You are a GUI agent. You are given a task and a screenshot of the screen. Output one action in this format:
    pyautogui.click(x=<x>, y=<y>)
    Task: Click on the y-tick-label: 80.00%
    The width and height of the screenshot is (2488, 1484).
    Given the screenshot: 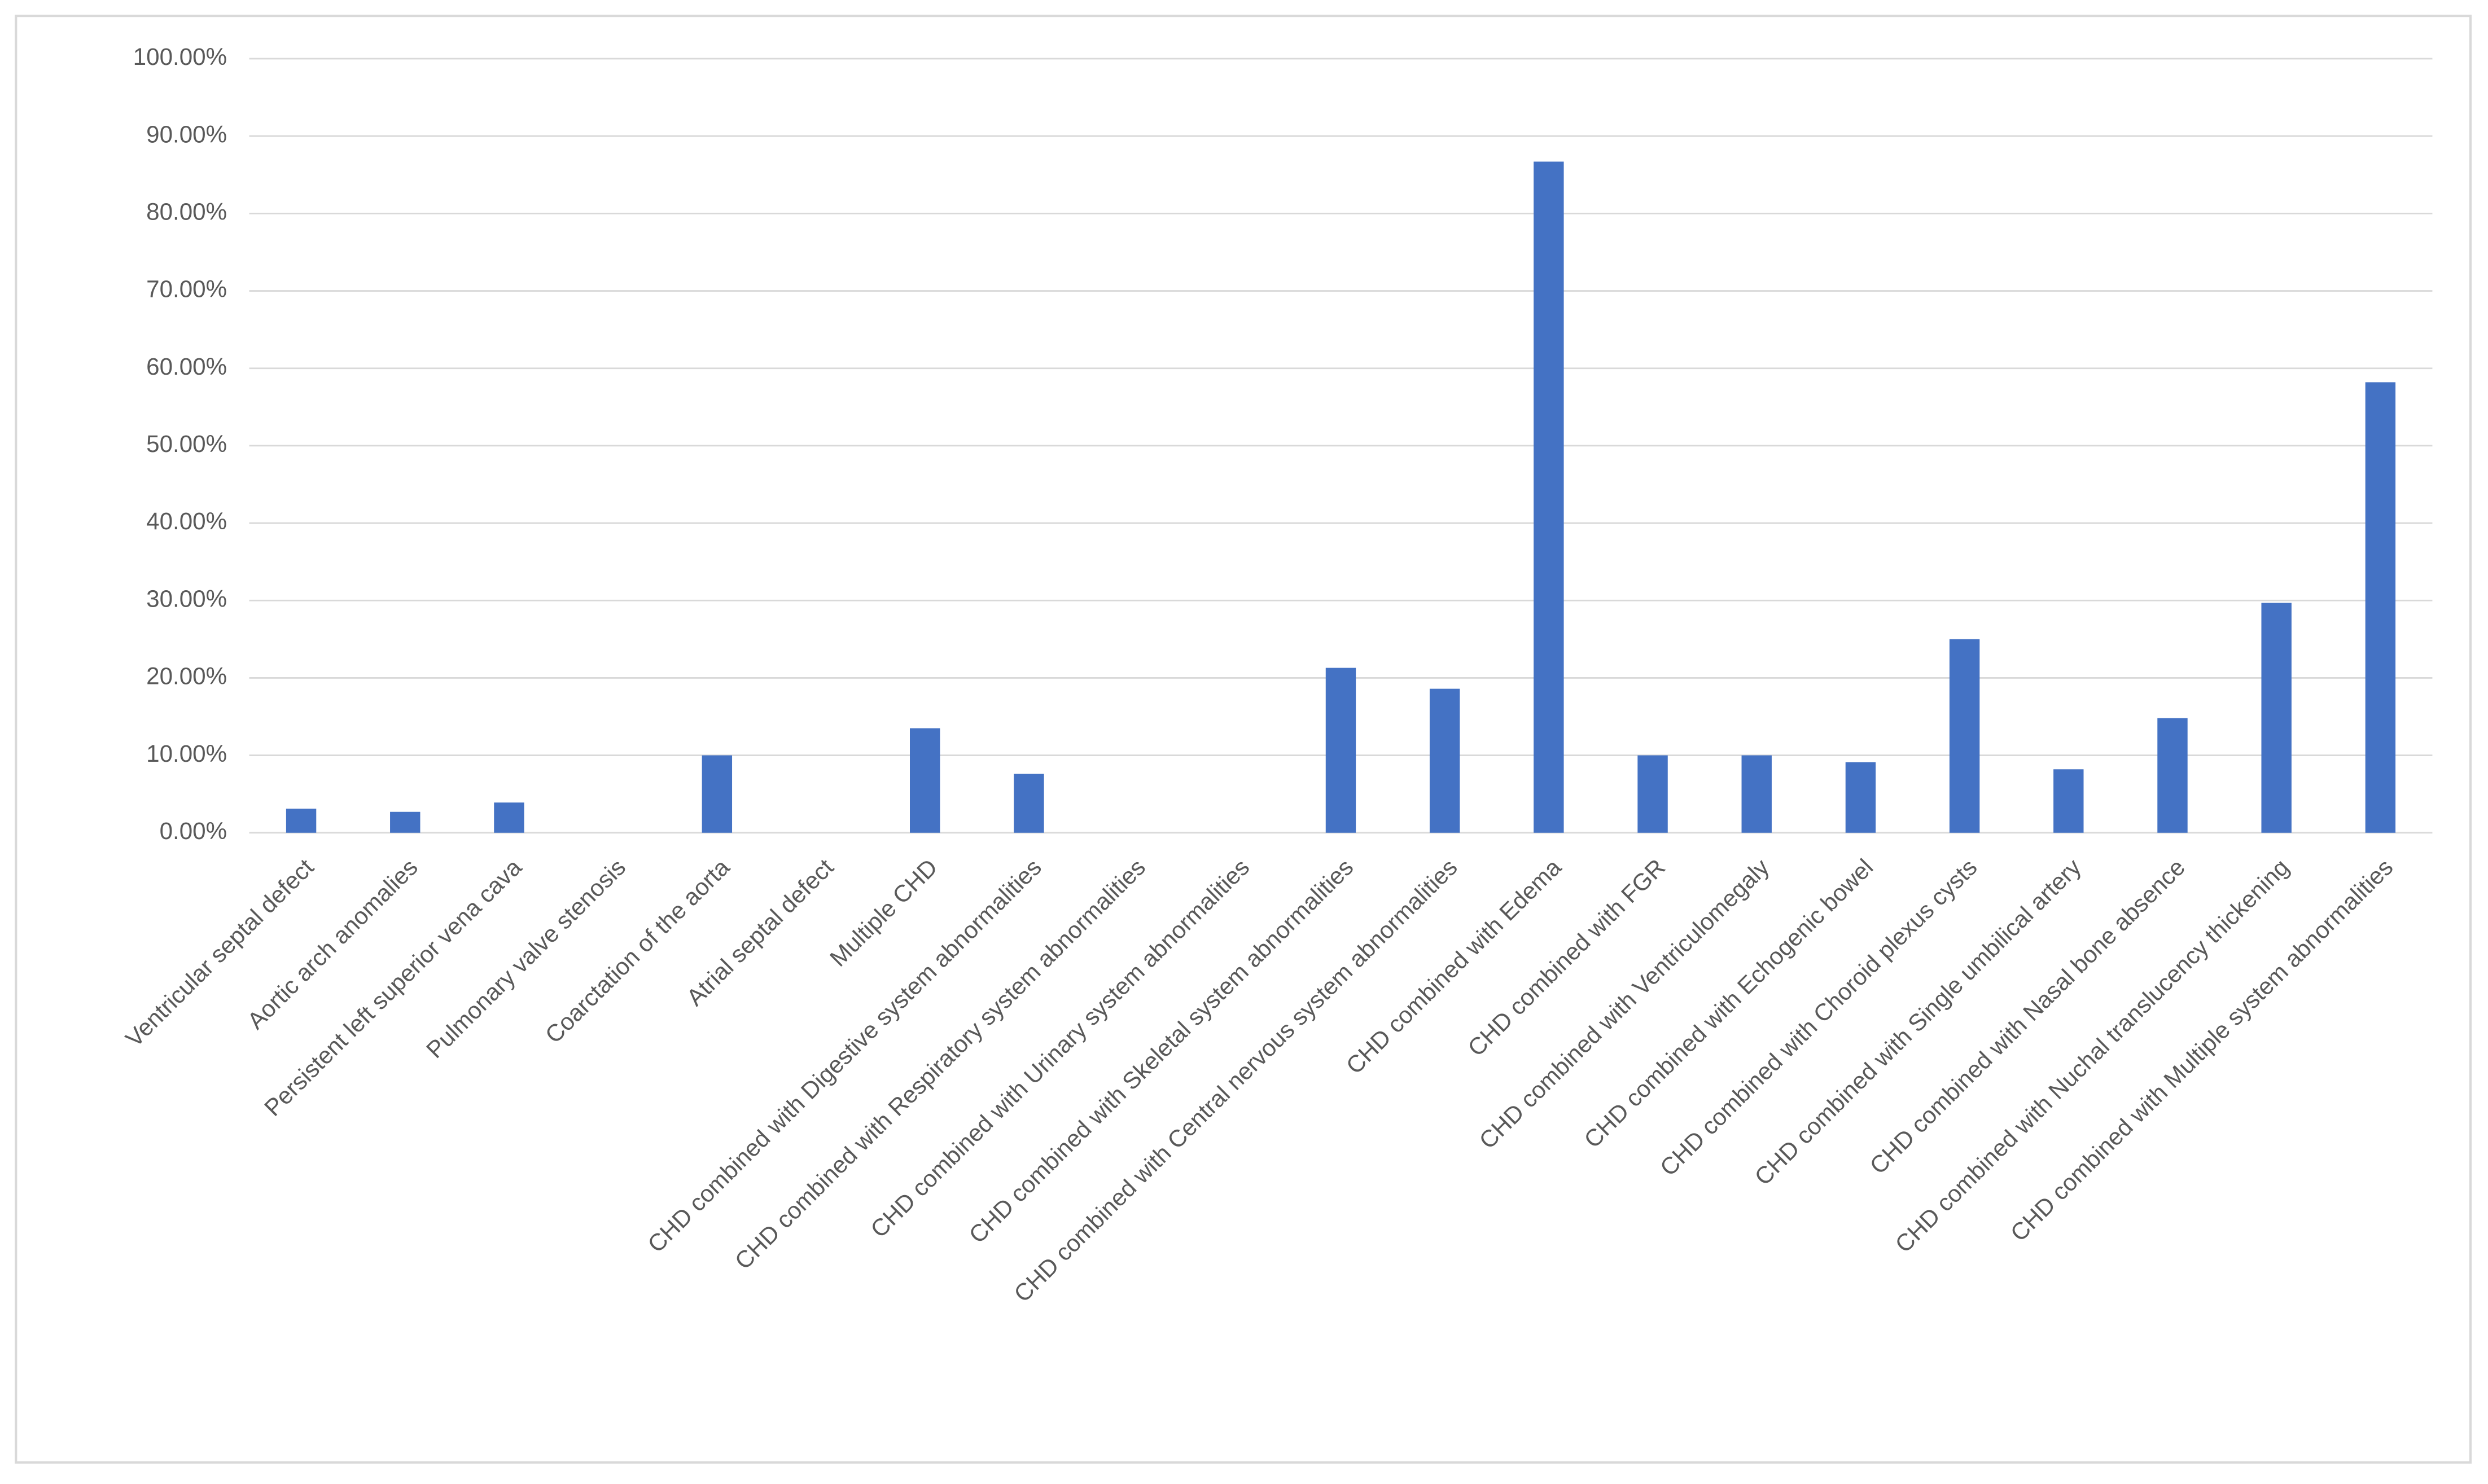 What is the action you would take?
    pyautogui.click(x=186, y=212)
    